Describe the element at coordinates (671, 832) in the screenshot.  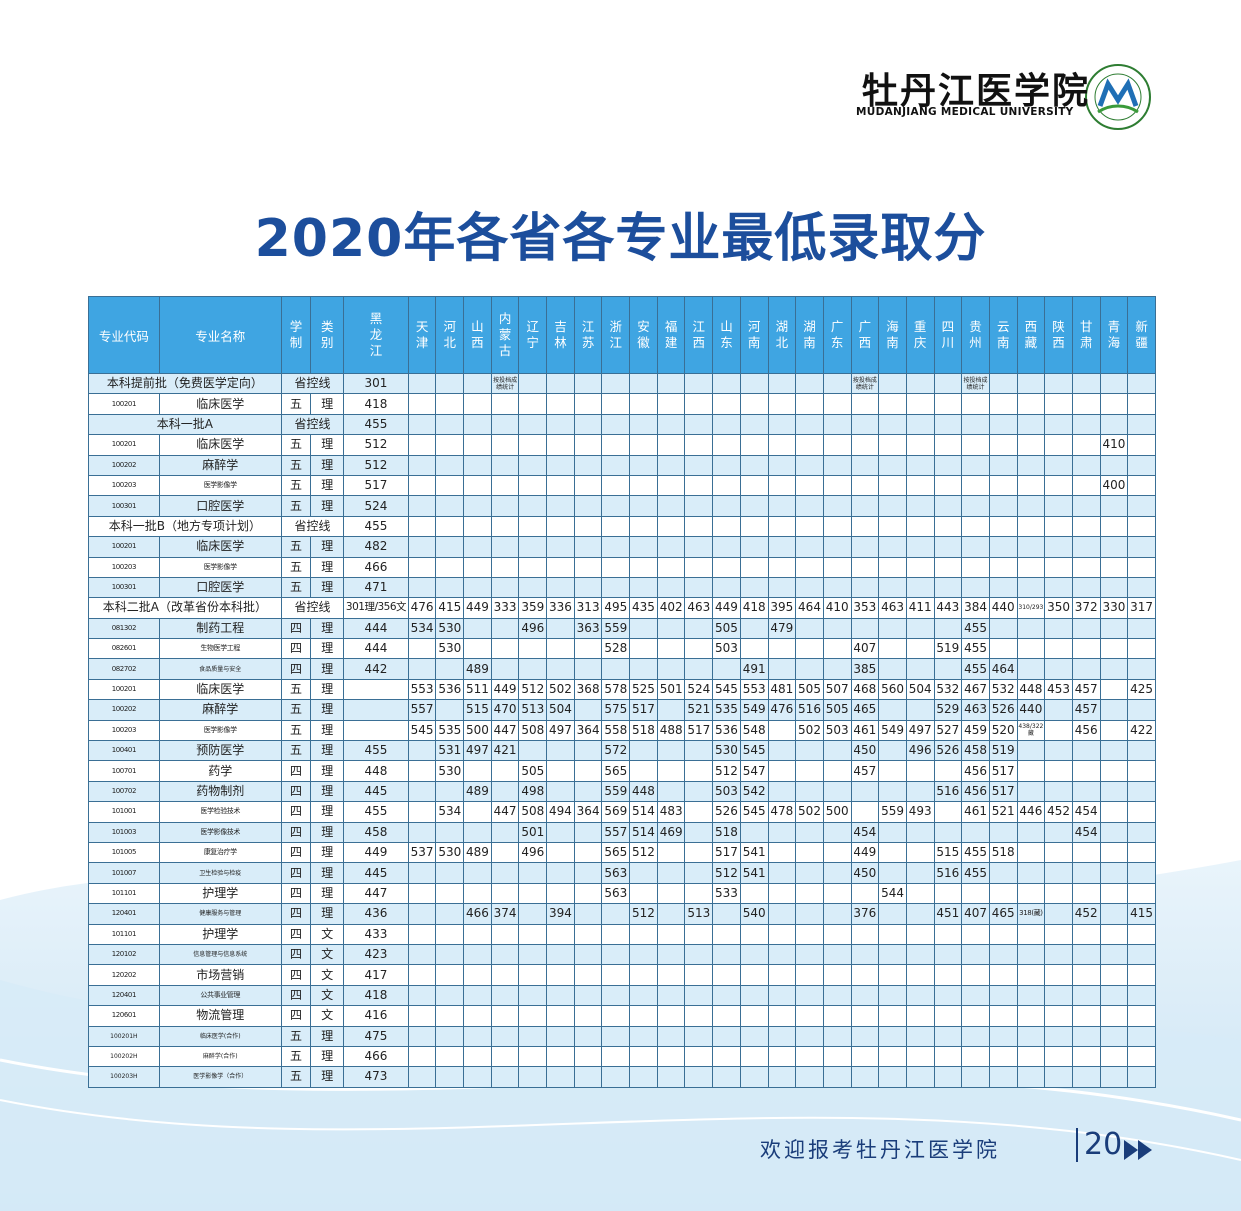
I see `table-cell: 469` at that location.